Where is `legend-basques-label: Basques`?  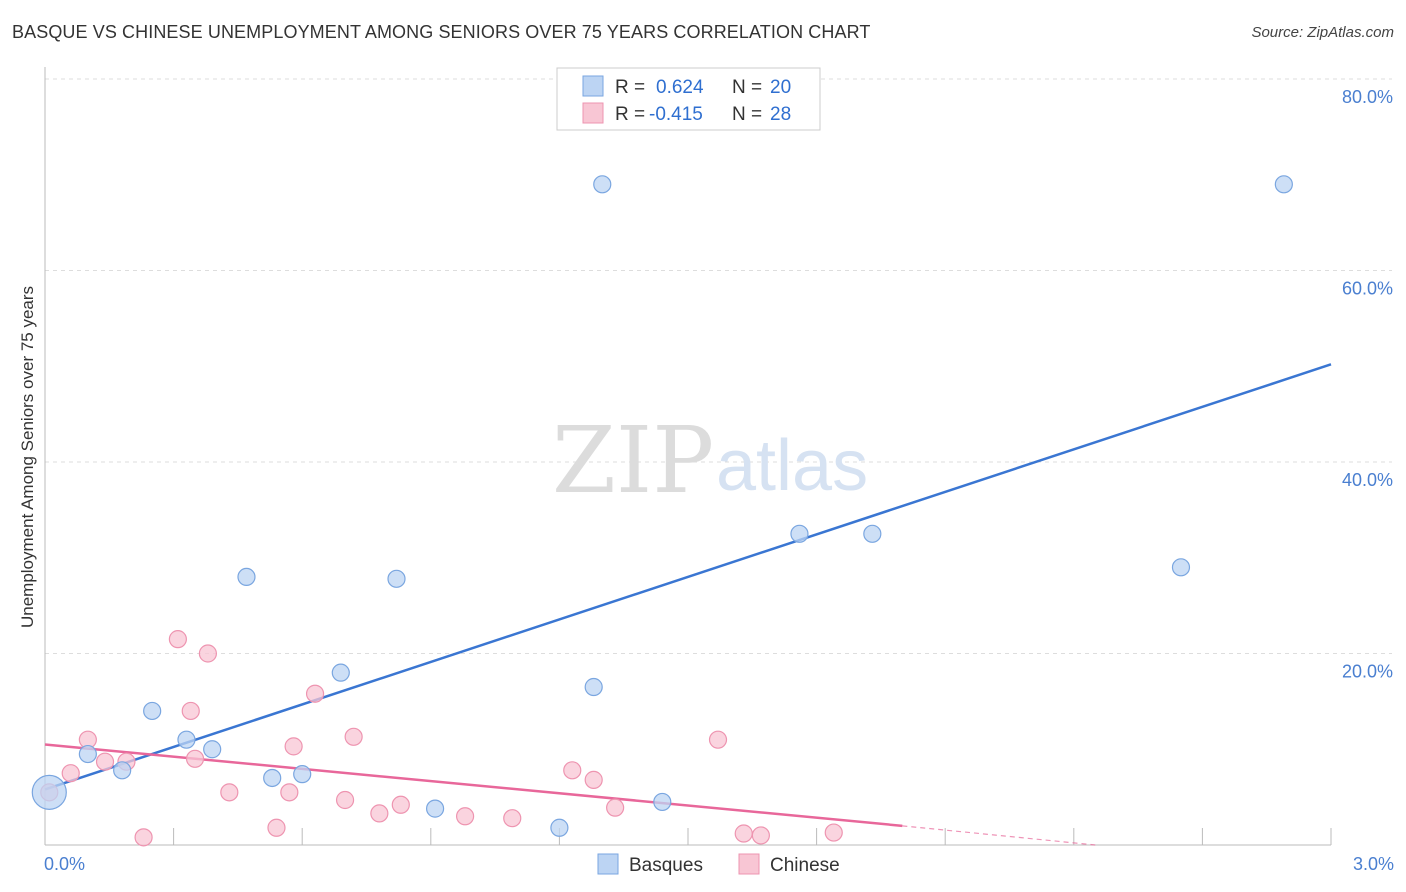 legend-basques-label: Basques is located at coordinates (666, 865).